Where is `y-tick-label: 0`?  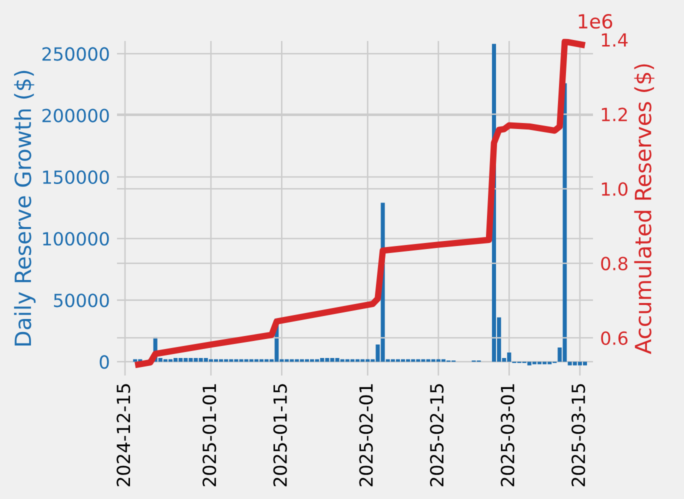
y-tick-label: 0 is located at coordinates (104, 362).